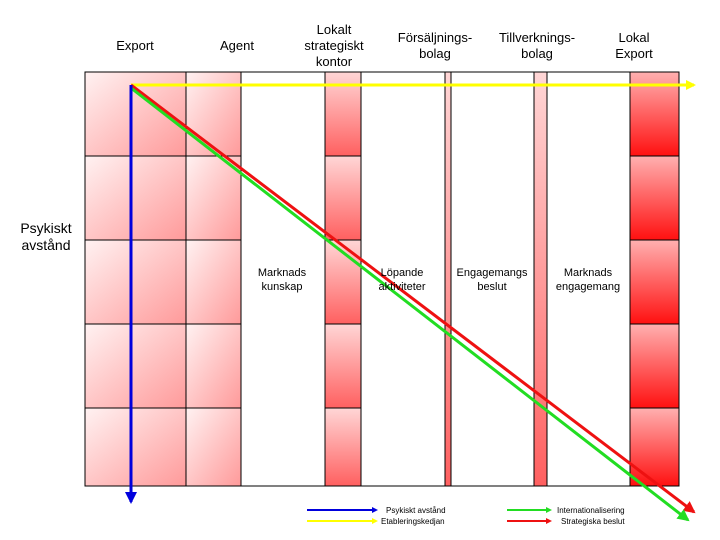 The image size is (720, 540). What do you see at coordinates (343, 279) in the screenshot?
I see `column-kontor-band` at bounding box center [343, 279].